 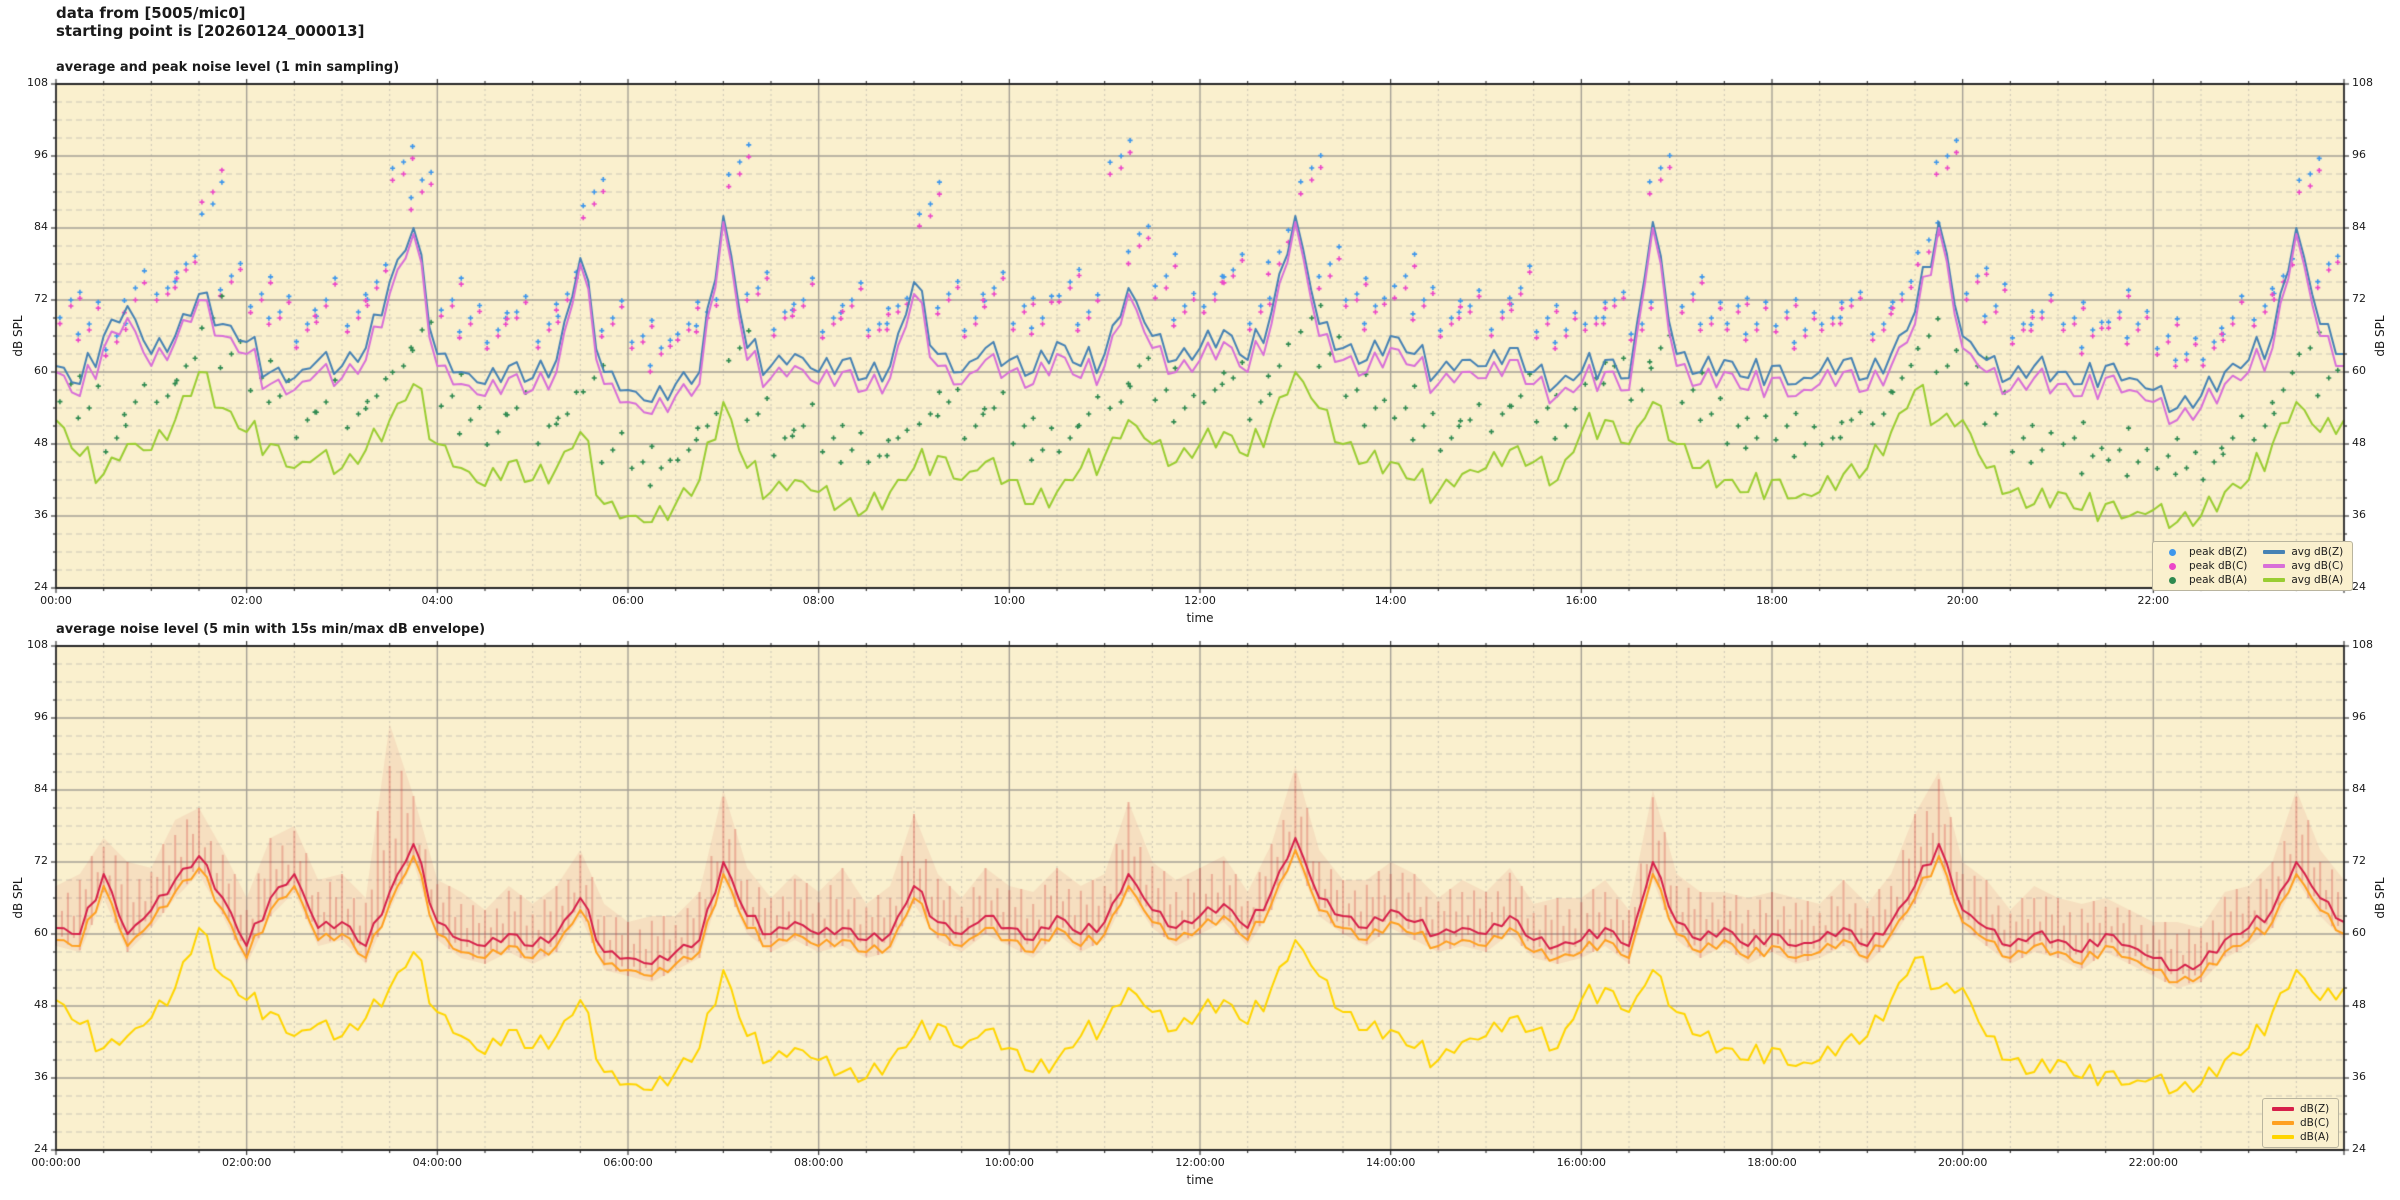 I want to click on peak-dba-marker-icon, so click(x=2172, y=580).